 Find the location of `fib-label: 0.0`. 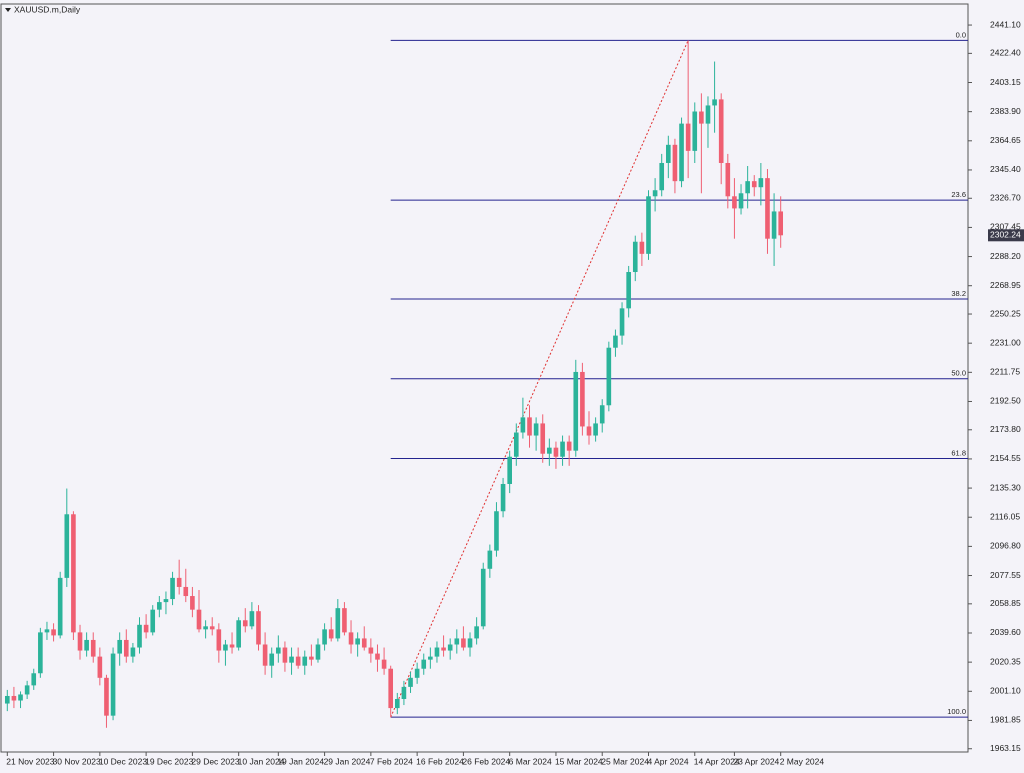

fib-label: 0.0 is located at coordinates (961, 34).